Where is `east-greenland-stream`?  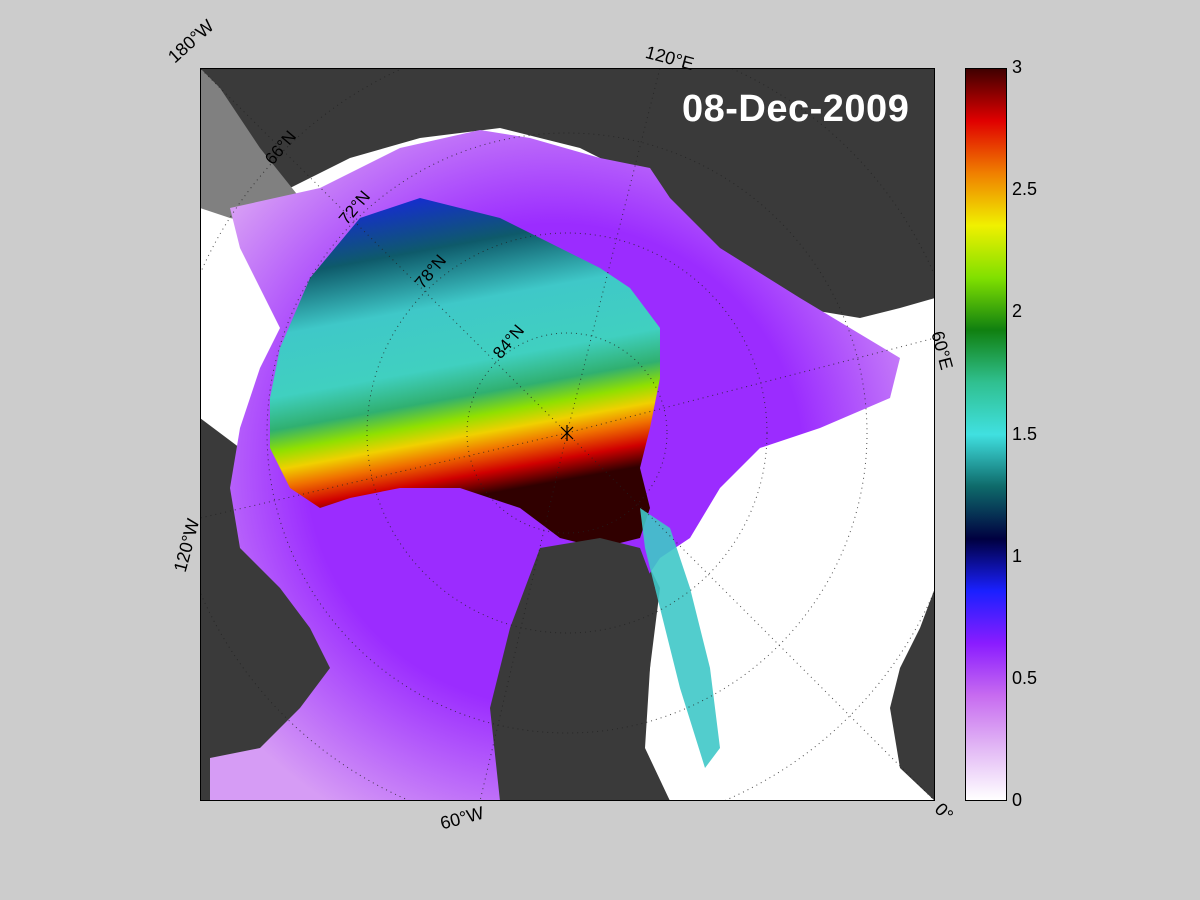 east-greenland-stream is located at coordinates (680, 638).